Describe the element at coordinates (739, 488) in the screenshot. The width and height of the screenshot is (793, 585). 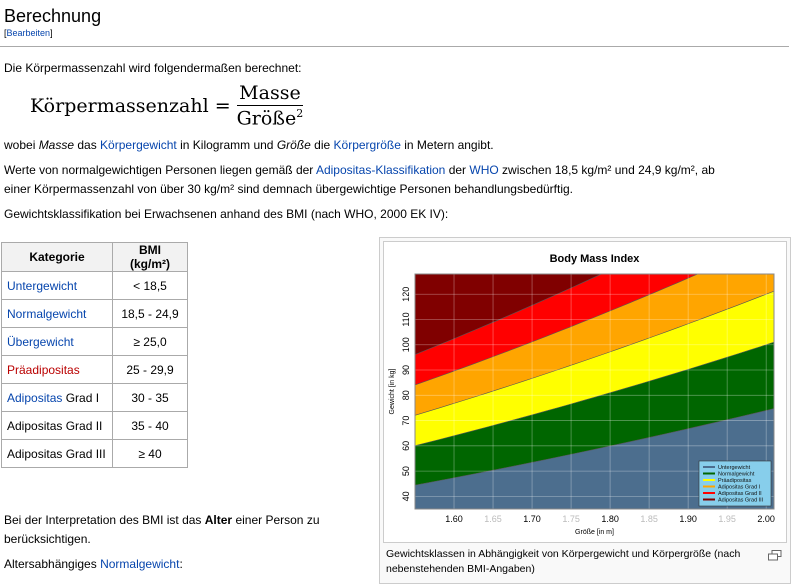
I see `legend-label: Adipositas Grad I` at that location.